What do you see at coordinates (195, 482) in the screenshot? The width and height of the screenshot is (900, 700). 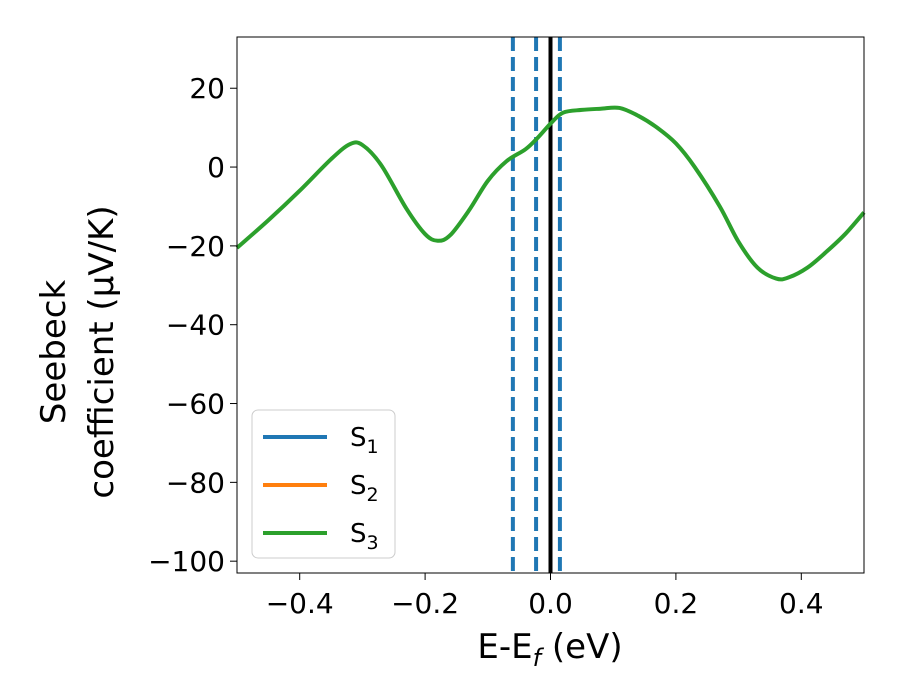 I see `y-tick-label: −80` at bounding box center [195, 482].